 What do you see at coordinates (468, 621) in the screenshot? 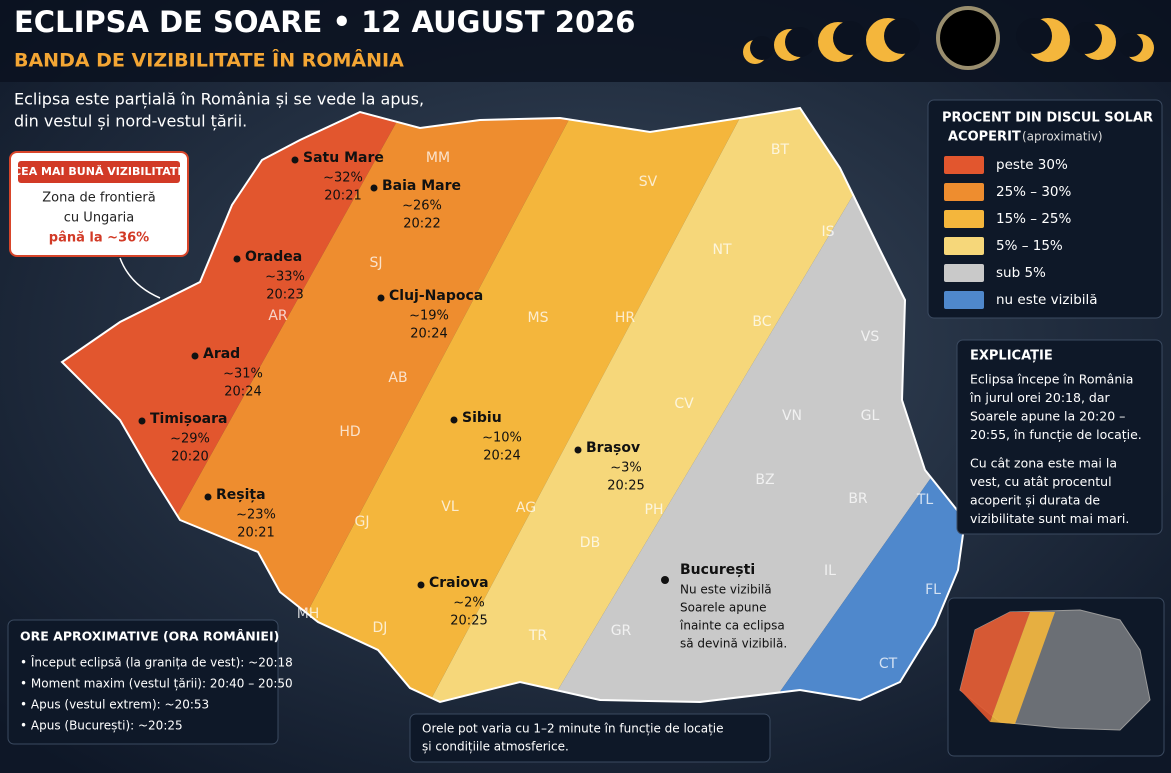
I see `city-time: 20:25` at bounding box center [468, 621].